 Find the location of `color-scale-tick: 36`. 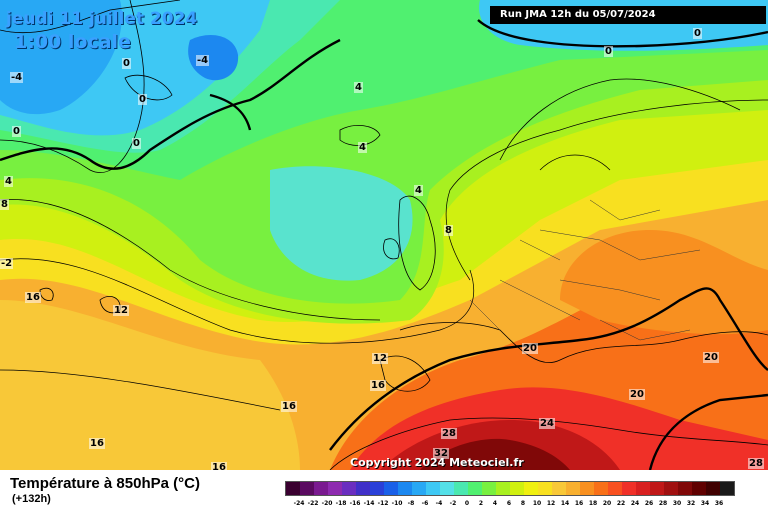

color-scale-tick: 36 is located at coordinates (719, 503).